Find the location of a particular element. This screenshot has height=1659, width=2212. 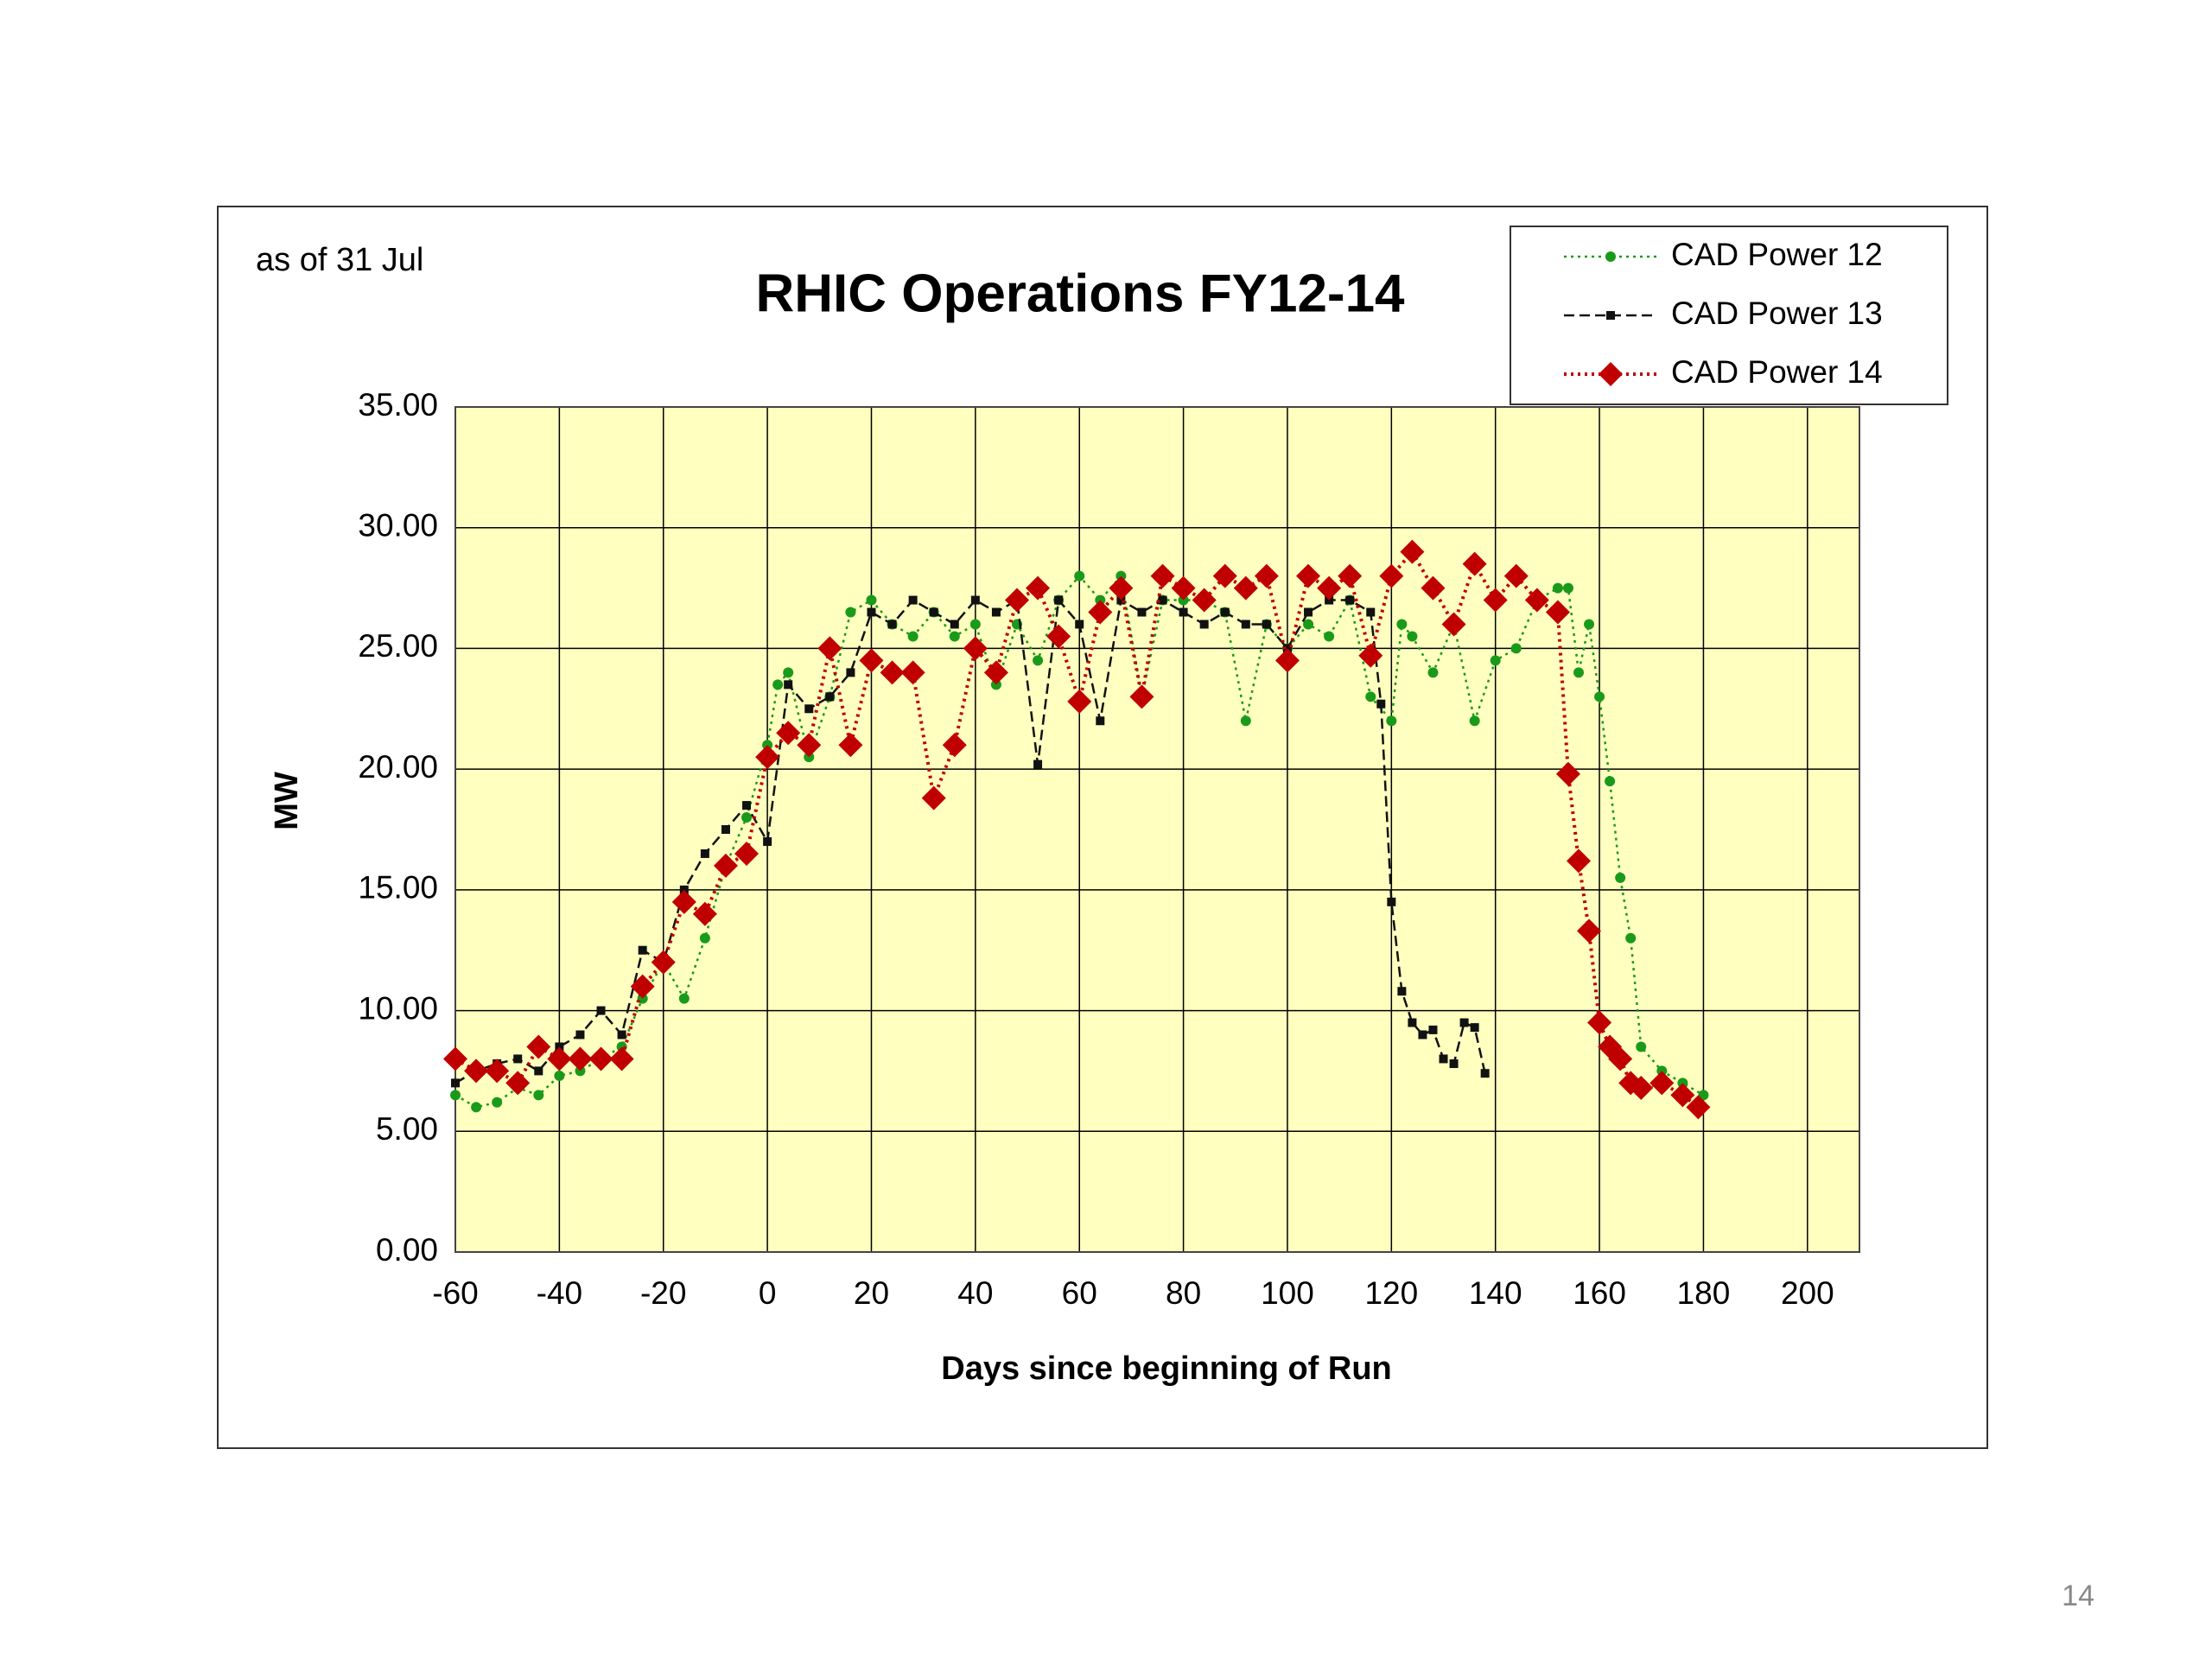

x-tick-label: 200 is located at coordinates (1808, 1293).